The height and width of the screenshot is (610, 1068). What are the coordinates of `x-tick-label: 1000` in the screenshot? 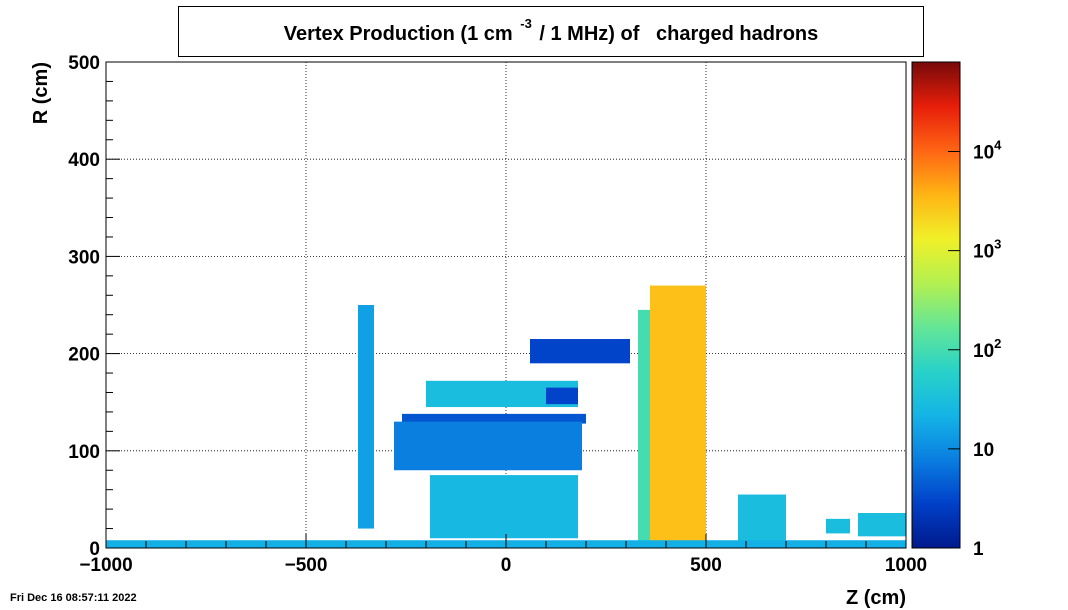 It's located at (906, 565).